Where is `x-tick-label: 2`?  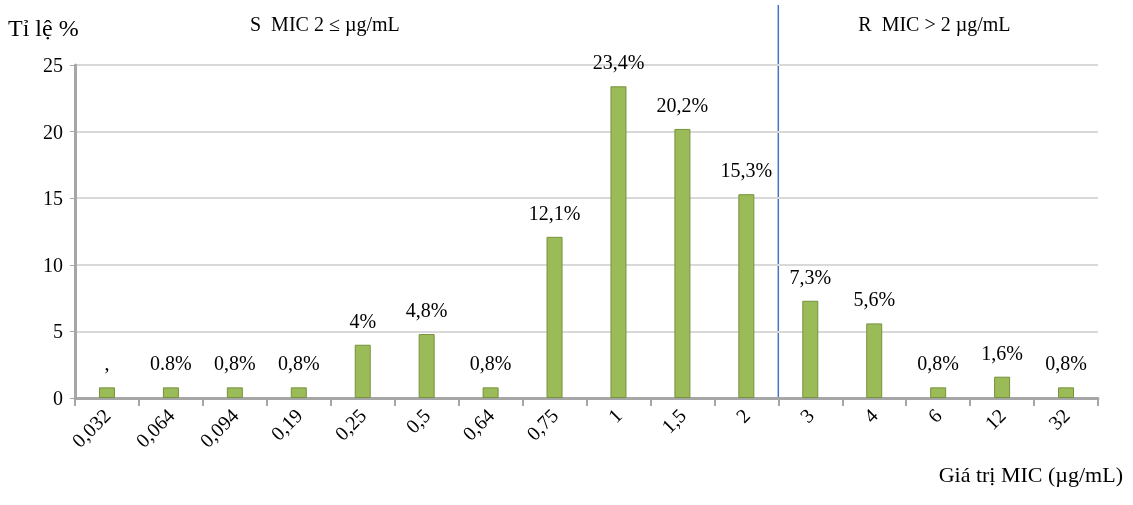 x-tick-label: 2 is located at coordinates (743, 415).